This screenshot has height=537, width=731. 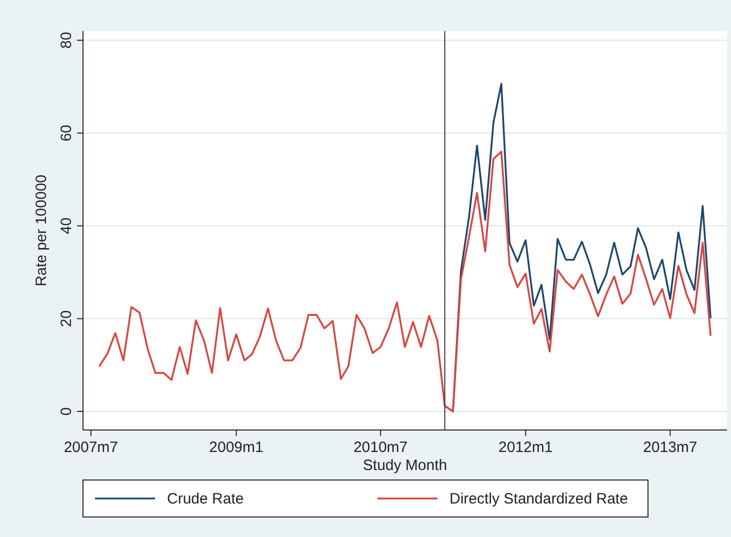 What do you see at coordinates (405, 465) in the screenshot?
I see `x-axis-title: Study Month` at bounding box center [405, 465].